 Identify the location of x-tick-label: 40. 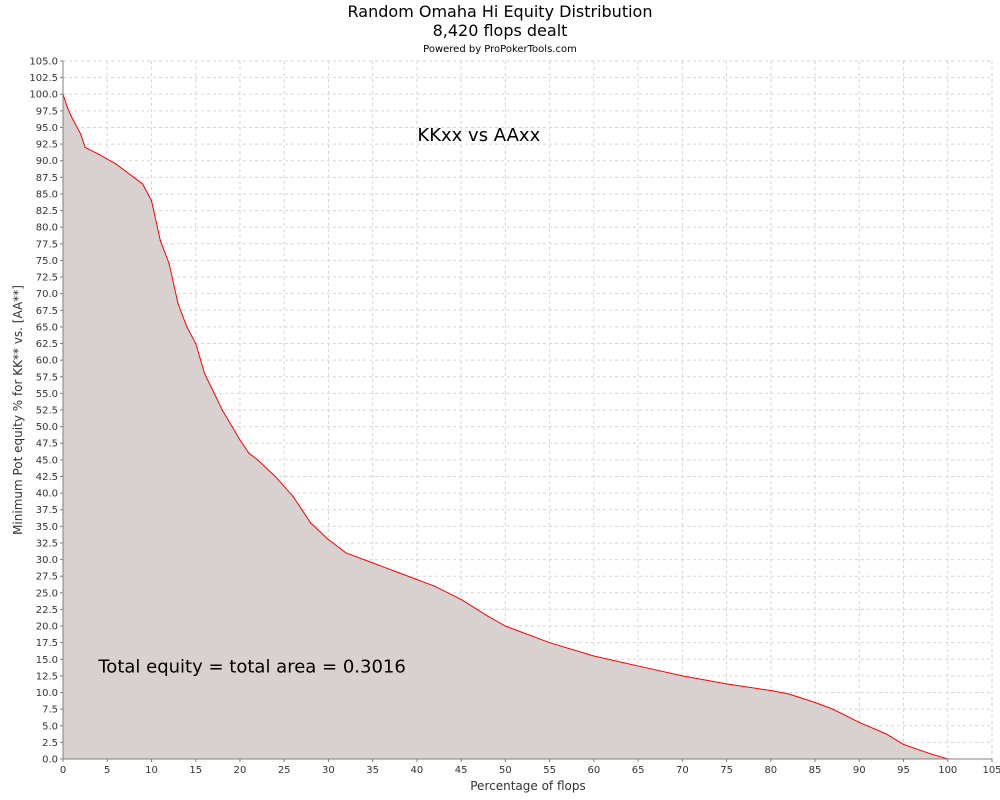
(417, 770).